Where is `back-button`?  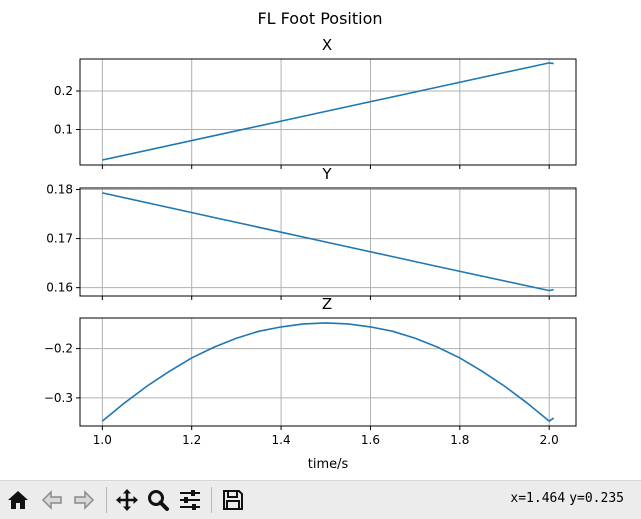 back-button is located at coordinates (52, 500).